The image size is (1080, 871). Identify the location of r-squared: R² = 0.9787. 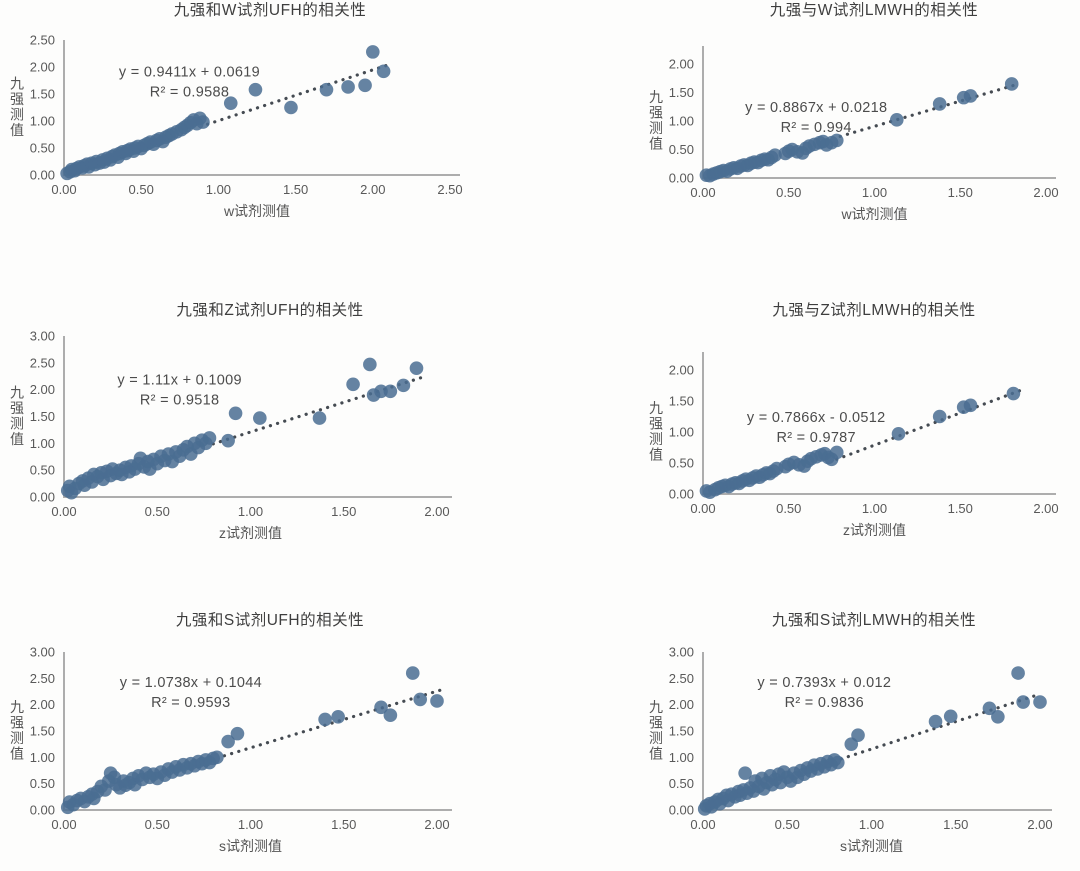
(815, 438).